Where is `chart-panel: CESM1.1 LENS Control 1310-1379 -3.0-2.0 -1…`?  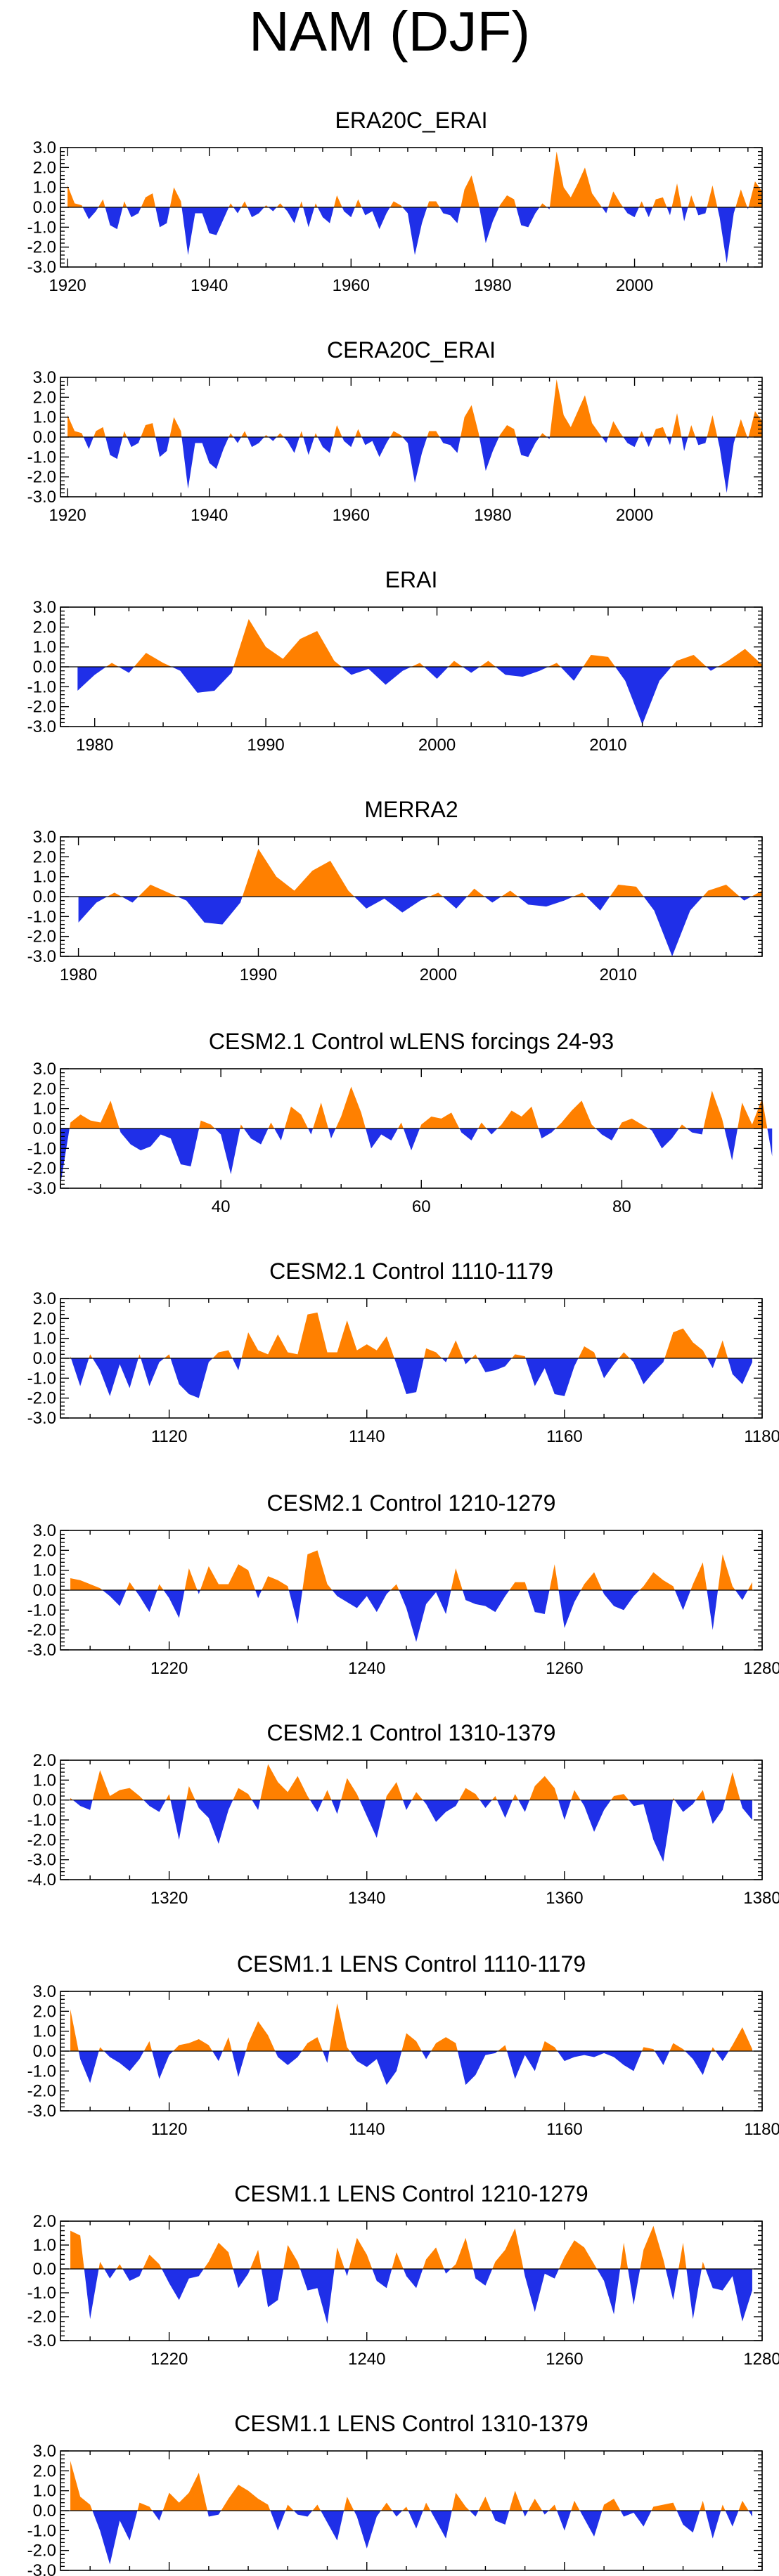
chart-panel: CESM1.1 LENS Control 1310-1379 -3.0-2.0 -1… is located at coordinates (395, 2493).